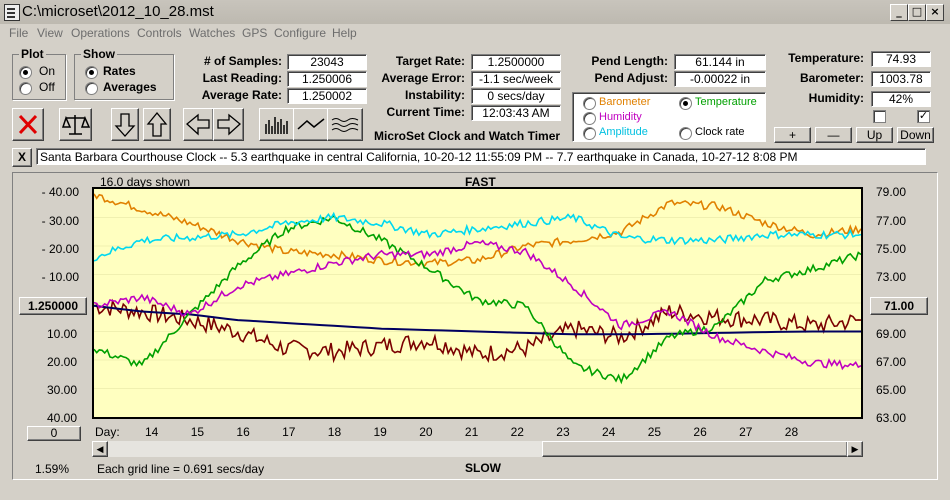  I want to click on series-line-amplitude, so click(477, 236).